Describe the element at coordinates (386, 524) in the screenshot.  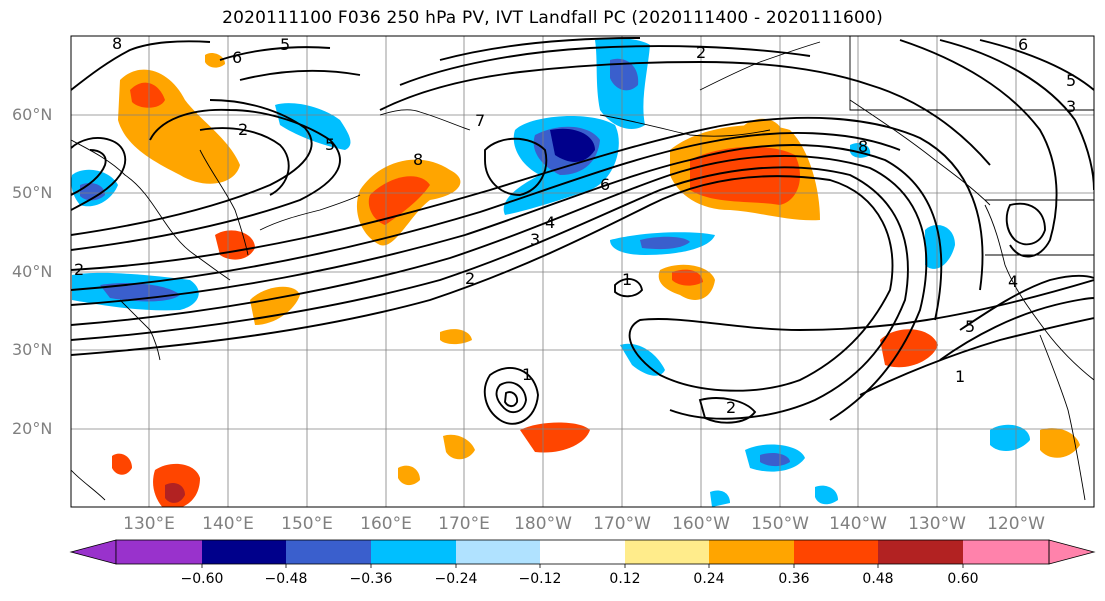
I see `lon-label: 160°E` at that location.